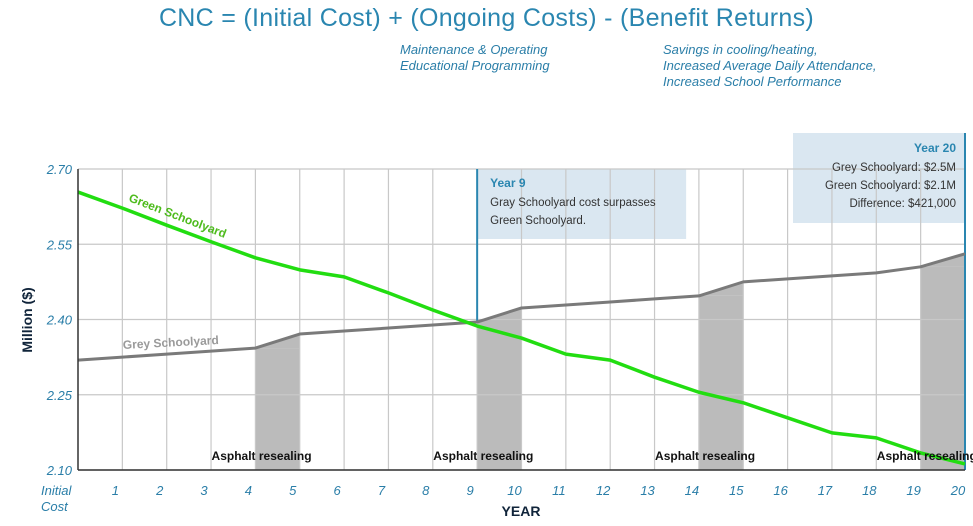 The image size is (973, 526). I want to click on x-tick-label: Cost, so click(55, 506).